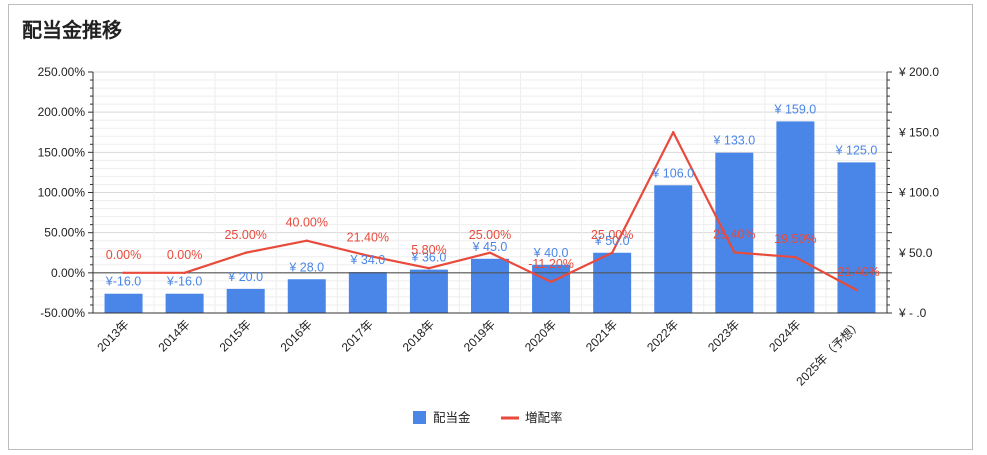 The image size is (987, 455). What do you see at coordinates (856, 150) in the screenshot?
I see `bar-data-label: ¥ 125.0` at bounding box center [856, 150].